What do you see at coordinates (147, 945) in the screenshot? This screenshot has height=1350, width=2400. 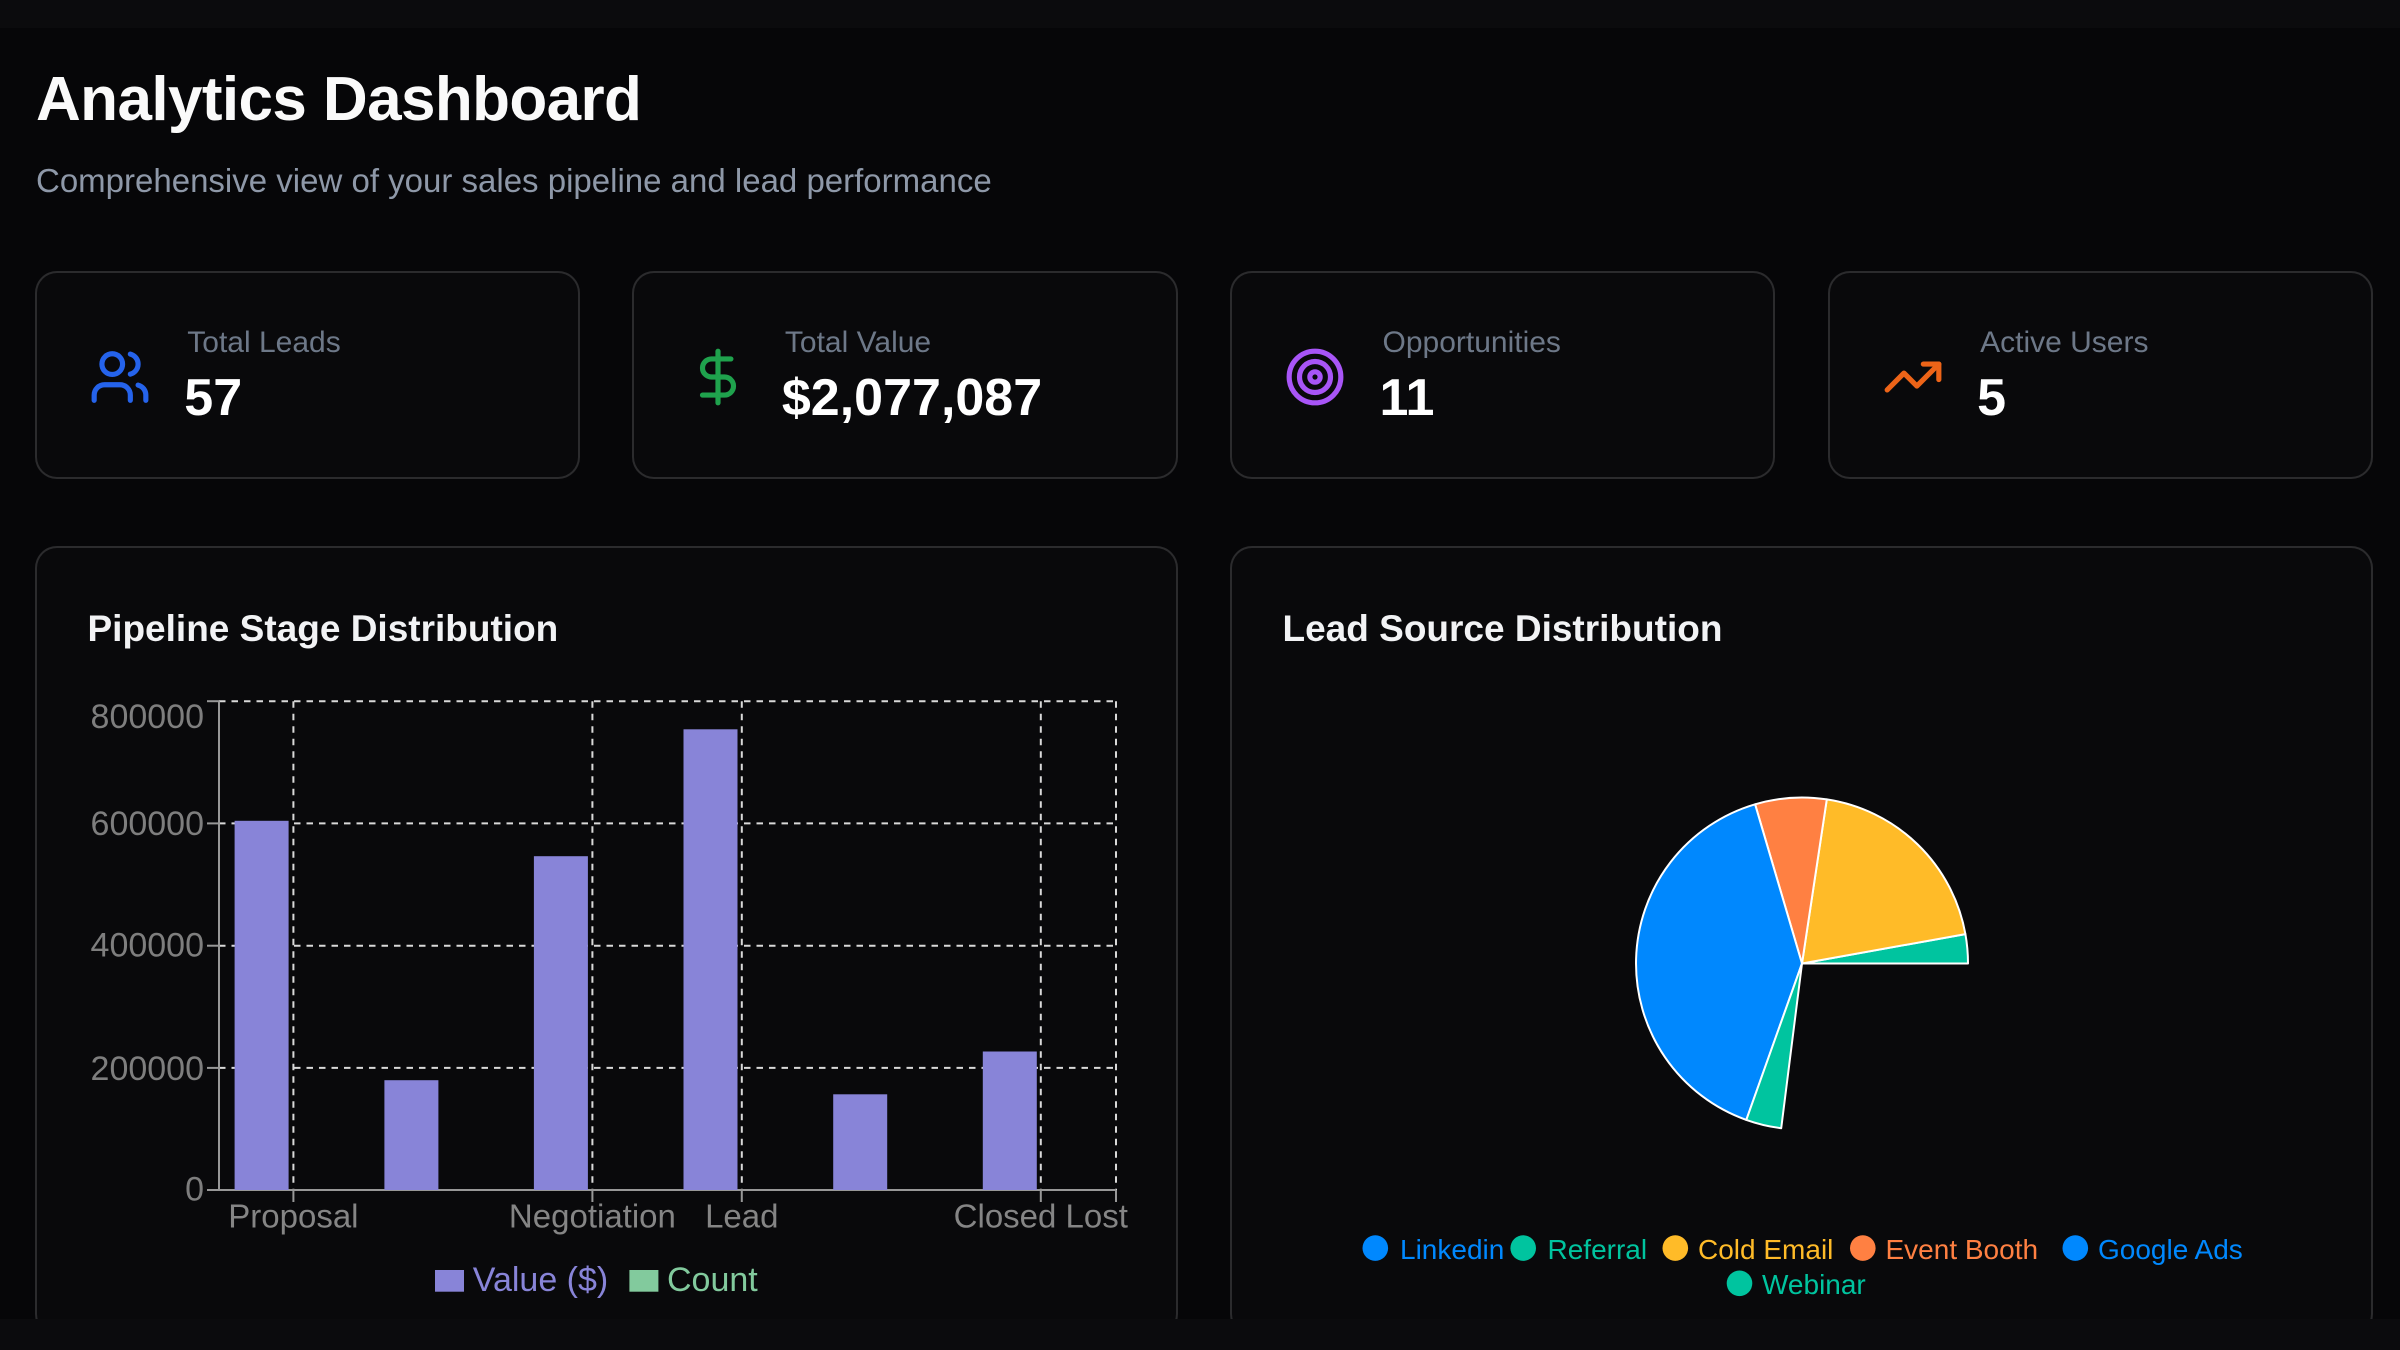 I see `svg-text: 400000` at bounding box center [147, 945].